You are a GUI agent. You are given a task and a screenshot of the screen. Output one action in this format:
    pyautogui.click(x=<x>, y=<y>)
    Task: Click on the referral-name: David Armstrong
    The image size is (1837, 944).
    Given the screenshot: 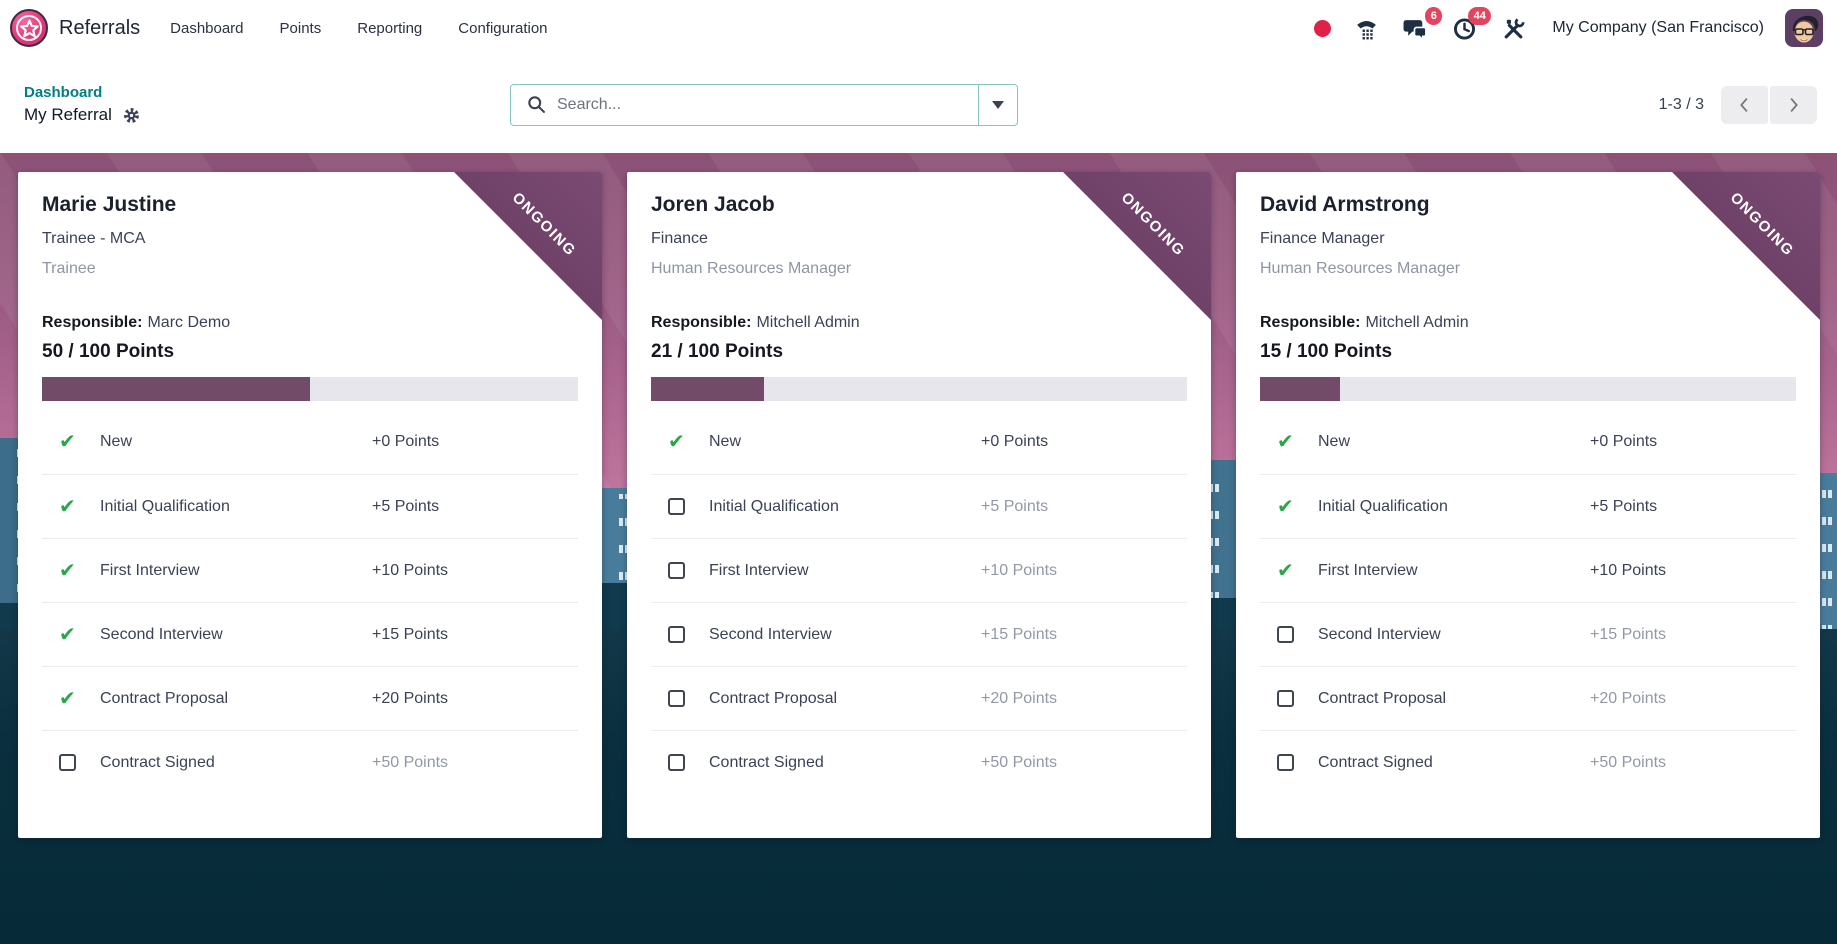 What is the action you would take?
    pyautogui.click(x=1345, y=204)
    